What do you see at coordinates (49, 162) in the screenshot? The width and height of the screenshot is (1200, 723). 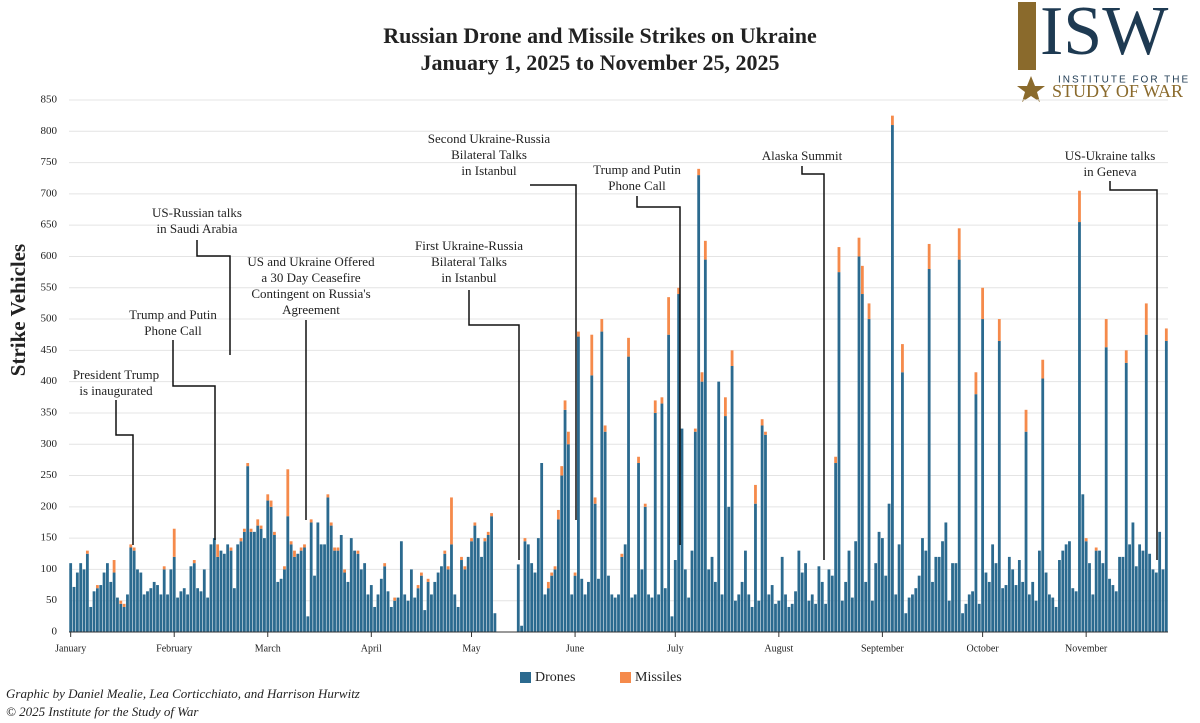 I see `y-tick-label: 750` at bounding box center [49, 162].